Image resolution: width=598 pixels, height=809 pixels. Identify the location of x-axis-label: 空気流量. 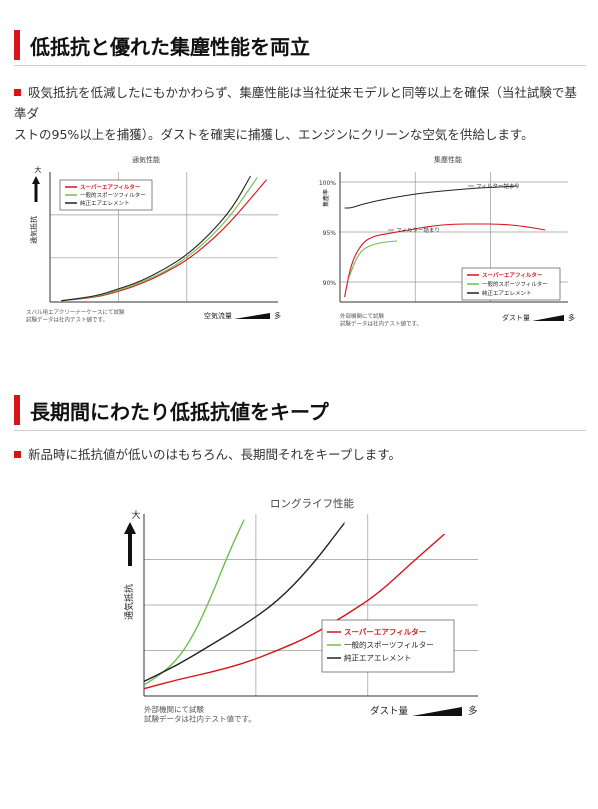
(218, 315).